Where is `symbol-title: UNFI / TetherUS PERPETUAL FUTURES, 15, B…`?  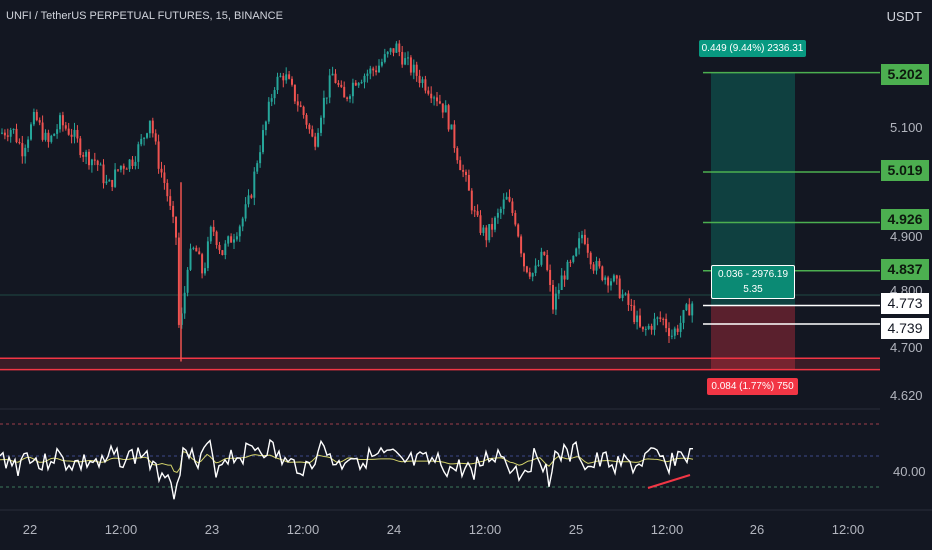
symbol-title: UNFI / TetherUS PERPETUAL FUTURES, 15, B… is located at coordinates (144, 16).